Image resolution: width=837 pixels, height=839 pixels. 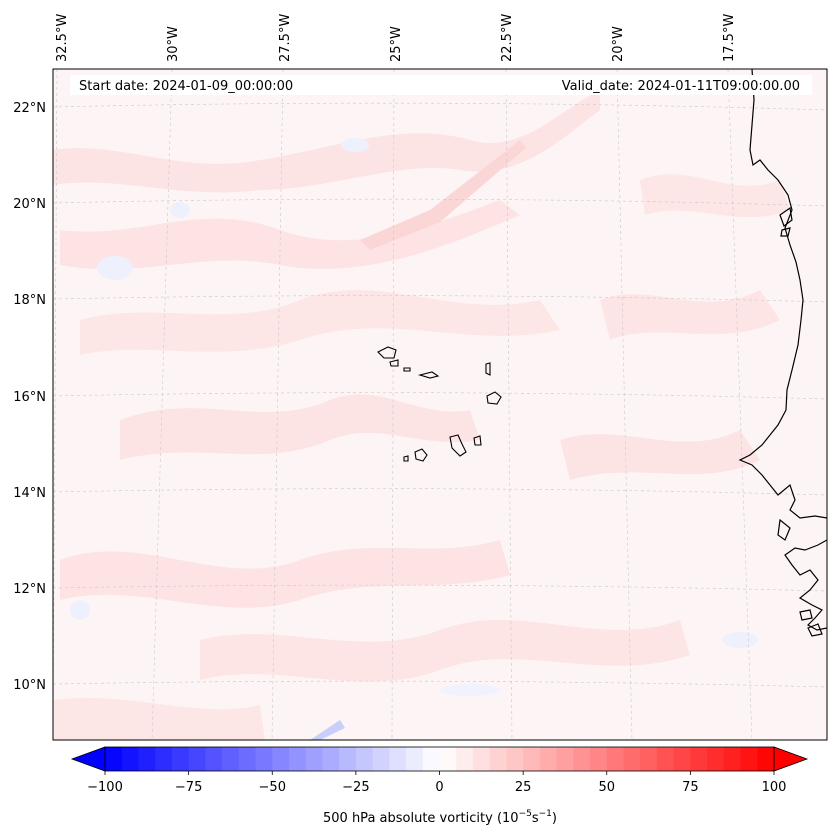 I want to click on colorbar-tick-label: −50, so click(x=272, y=787).